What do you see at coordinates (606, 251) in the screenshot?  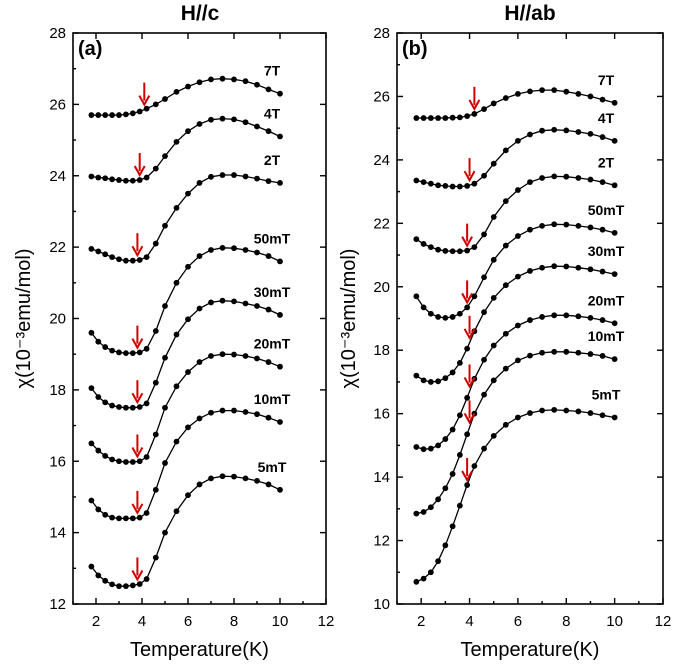 I see `series-label: 30mT` at bounding box center [606, 251].